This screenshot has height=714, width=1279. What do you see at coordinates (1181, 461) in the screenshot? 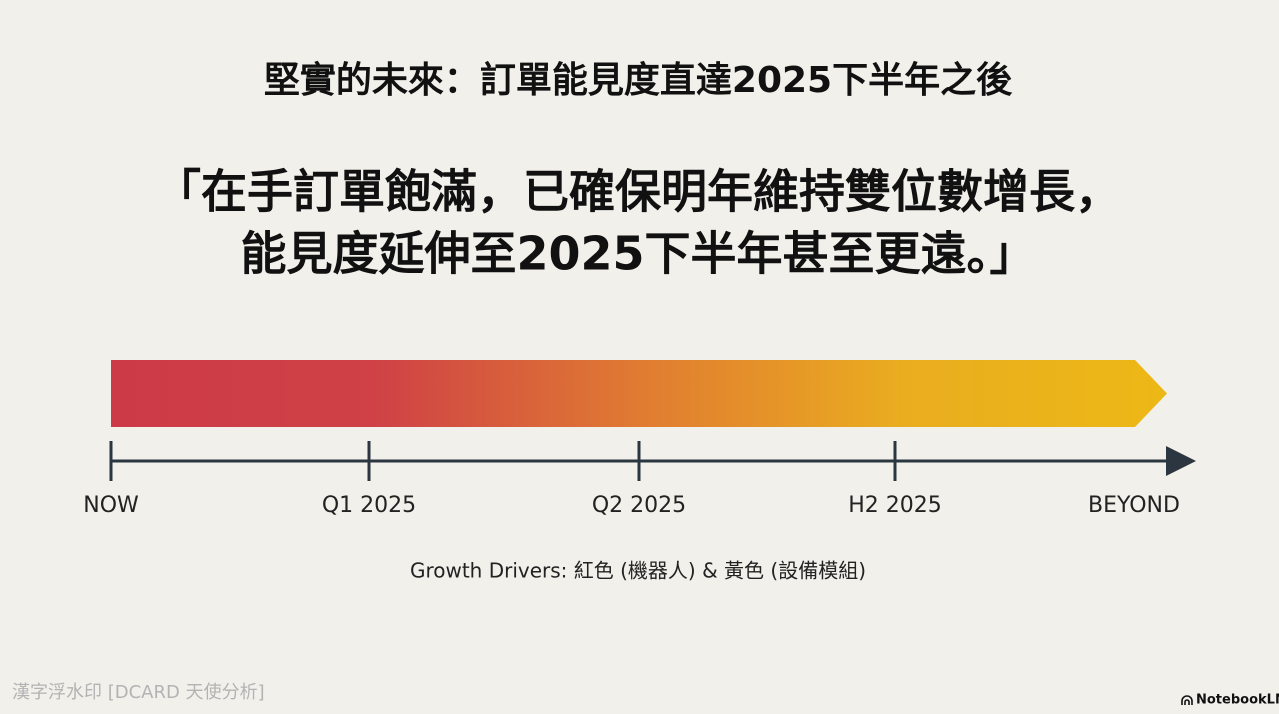
I see `axis-arrowhead` at bounding box center [1181, 461].